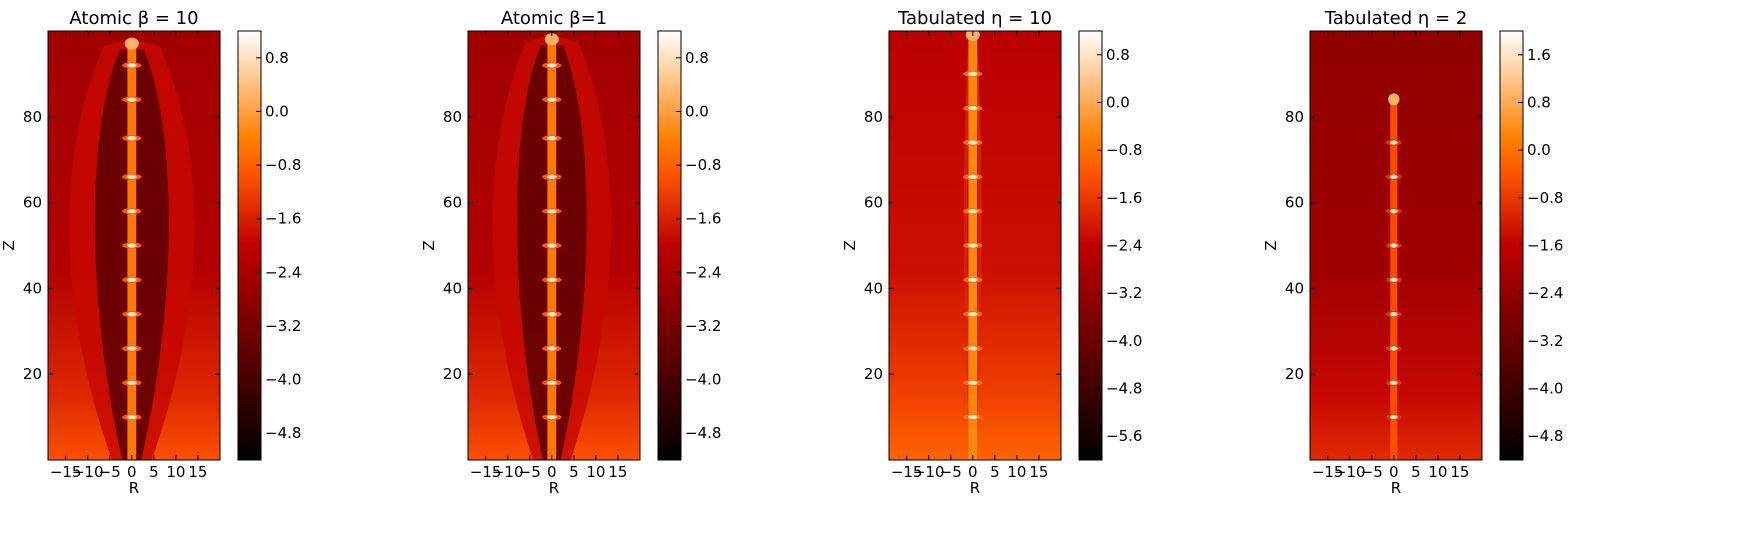 This screenshot has height=560, width=1751. I want to click on colorbar-frame, so click(669, 245).